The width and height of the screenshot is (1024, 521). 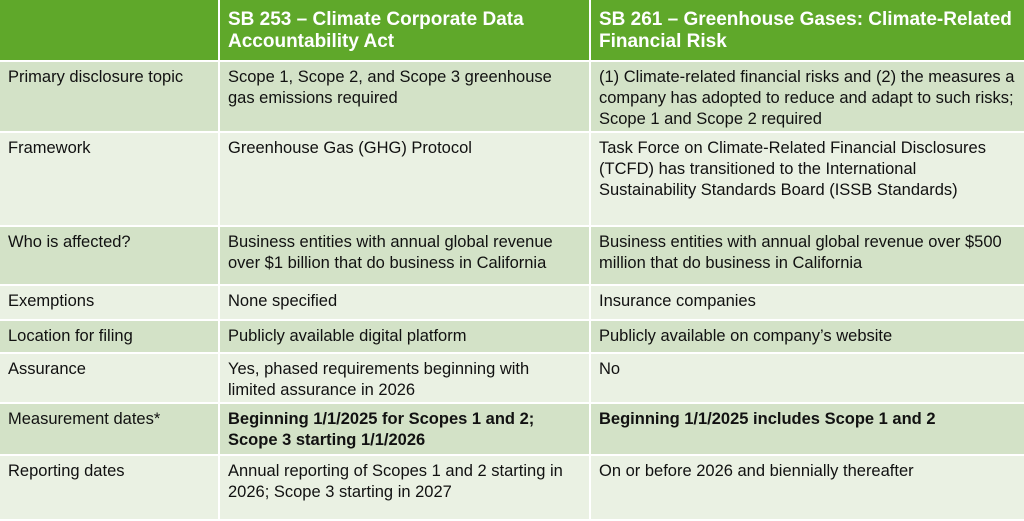 What do you see at coordinates (110, 256) in the screenshot?
I see `row-label: Who is affected?` at bounding box center [110, 256].